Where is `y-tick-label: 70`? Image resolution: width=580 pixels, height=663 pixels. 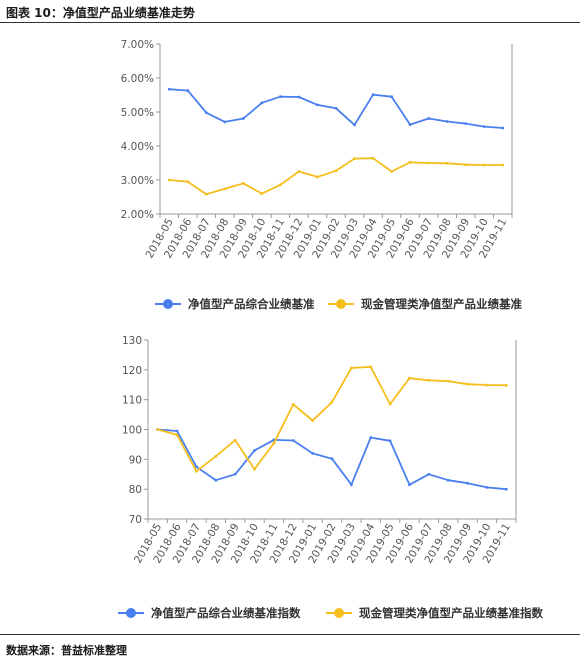 y-tick-label: 70 is located at coordinates (135, 520).